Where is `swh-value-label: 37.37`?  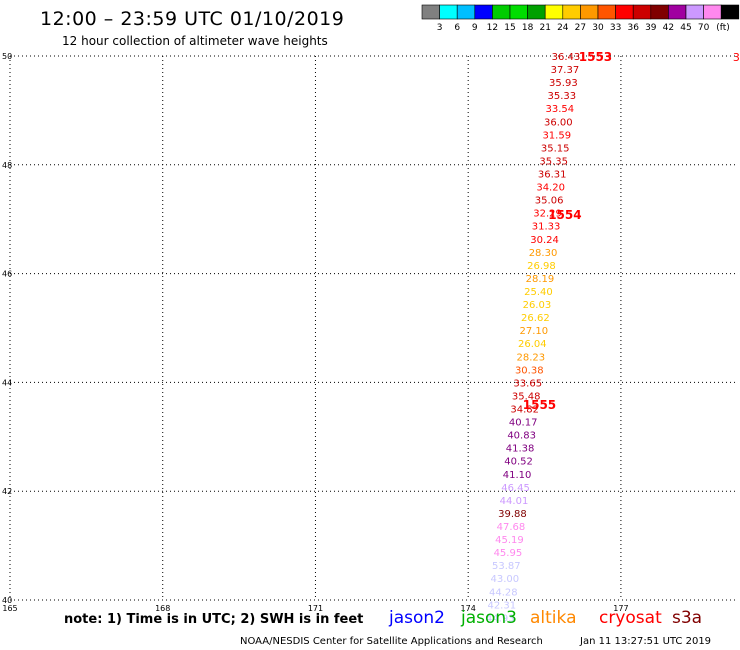
swh-value-label: 37.37 is located at coordinates (565, 70).